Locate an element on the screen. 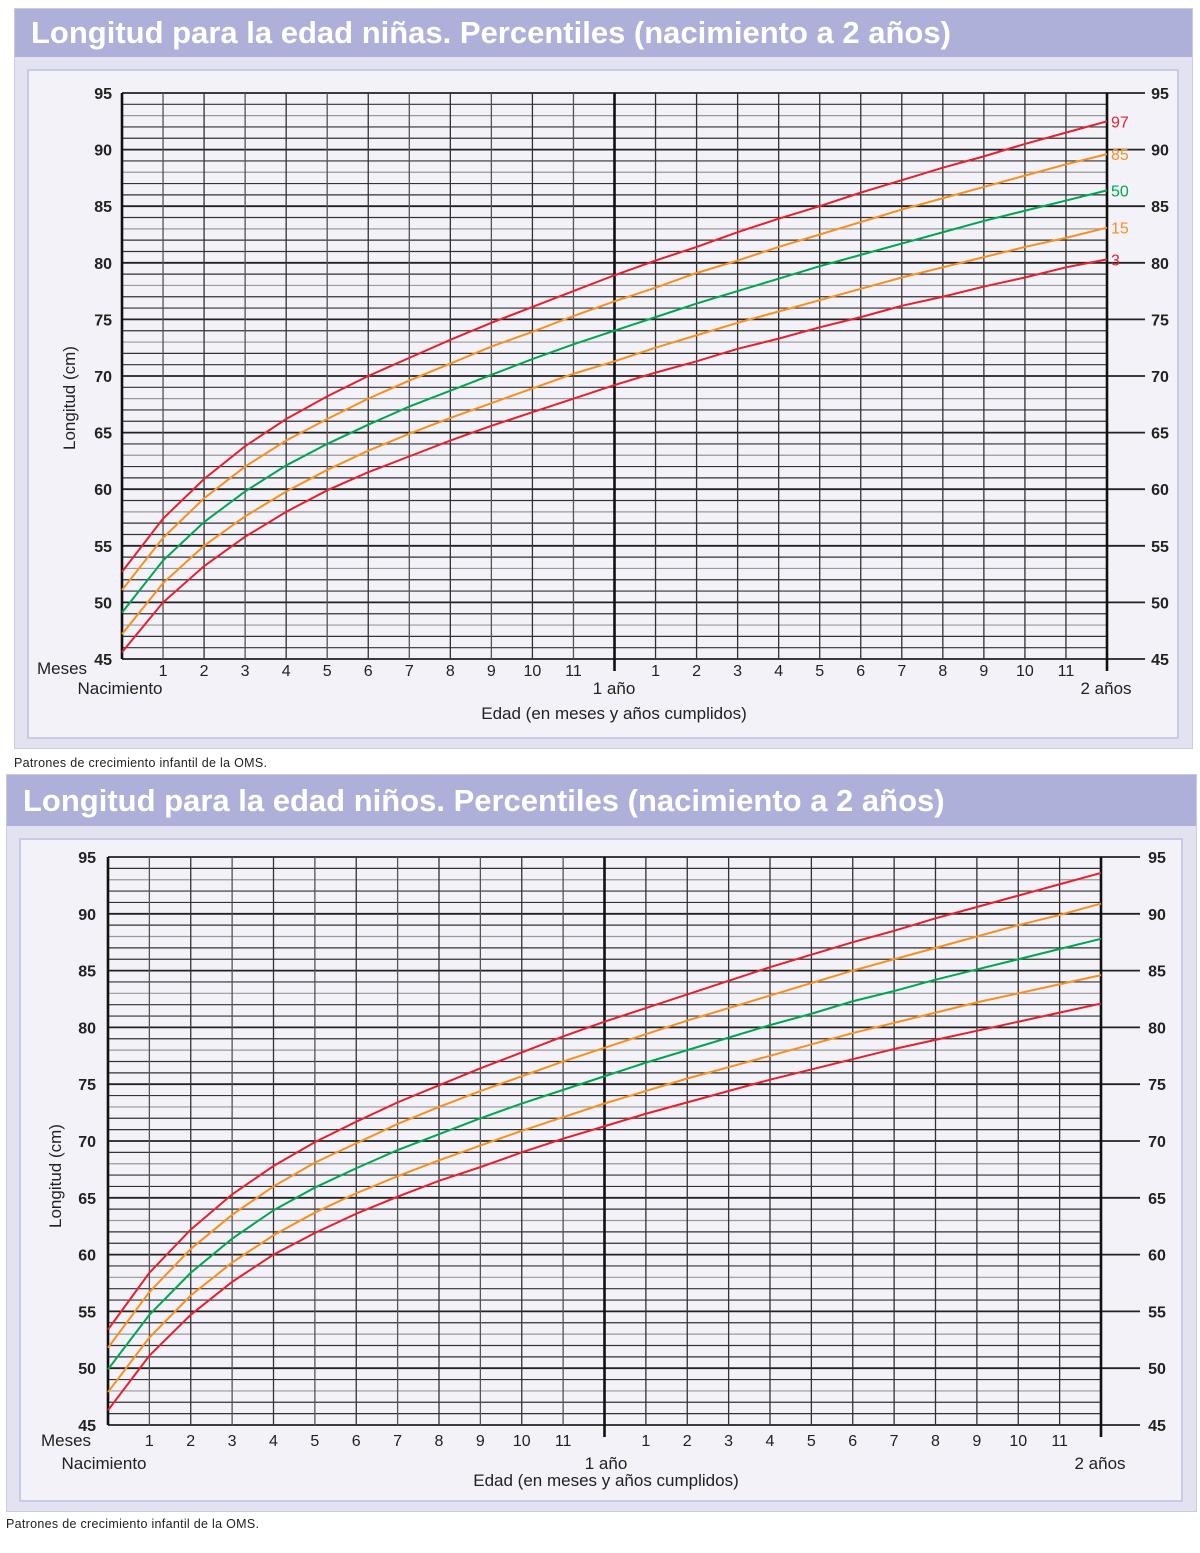 The height and width of the screenshot is (1553, 1200). y-tick-label-left: 70 is located at coordinates (103, 377).